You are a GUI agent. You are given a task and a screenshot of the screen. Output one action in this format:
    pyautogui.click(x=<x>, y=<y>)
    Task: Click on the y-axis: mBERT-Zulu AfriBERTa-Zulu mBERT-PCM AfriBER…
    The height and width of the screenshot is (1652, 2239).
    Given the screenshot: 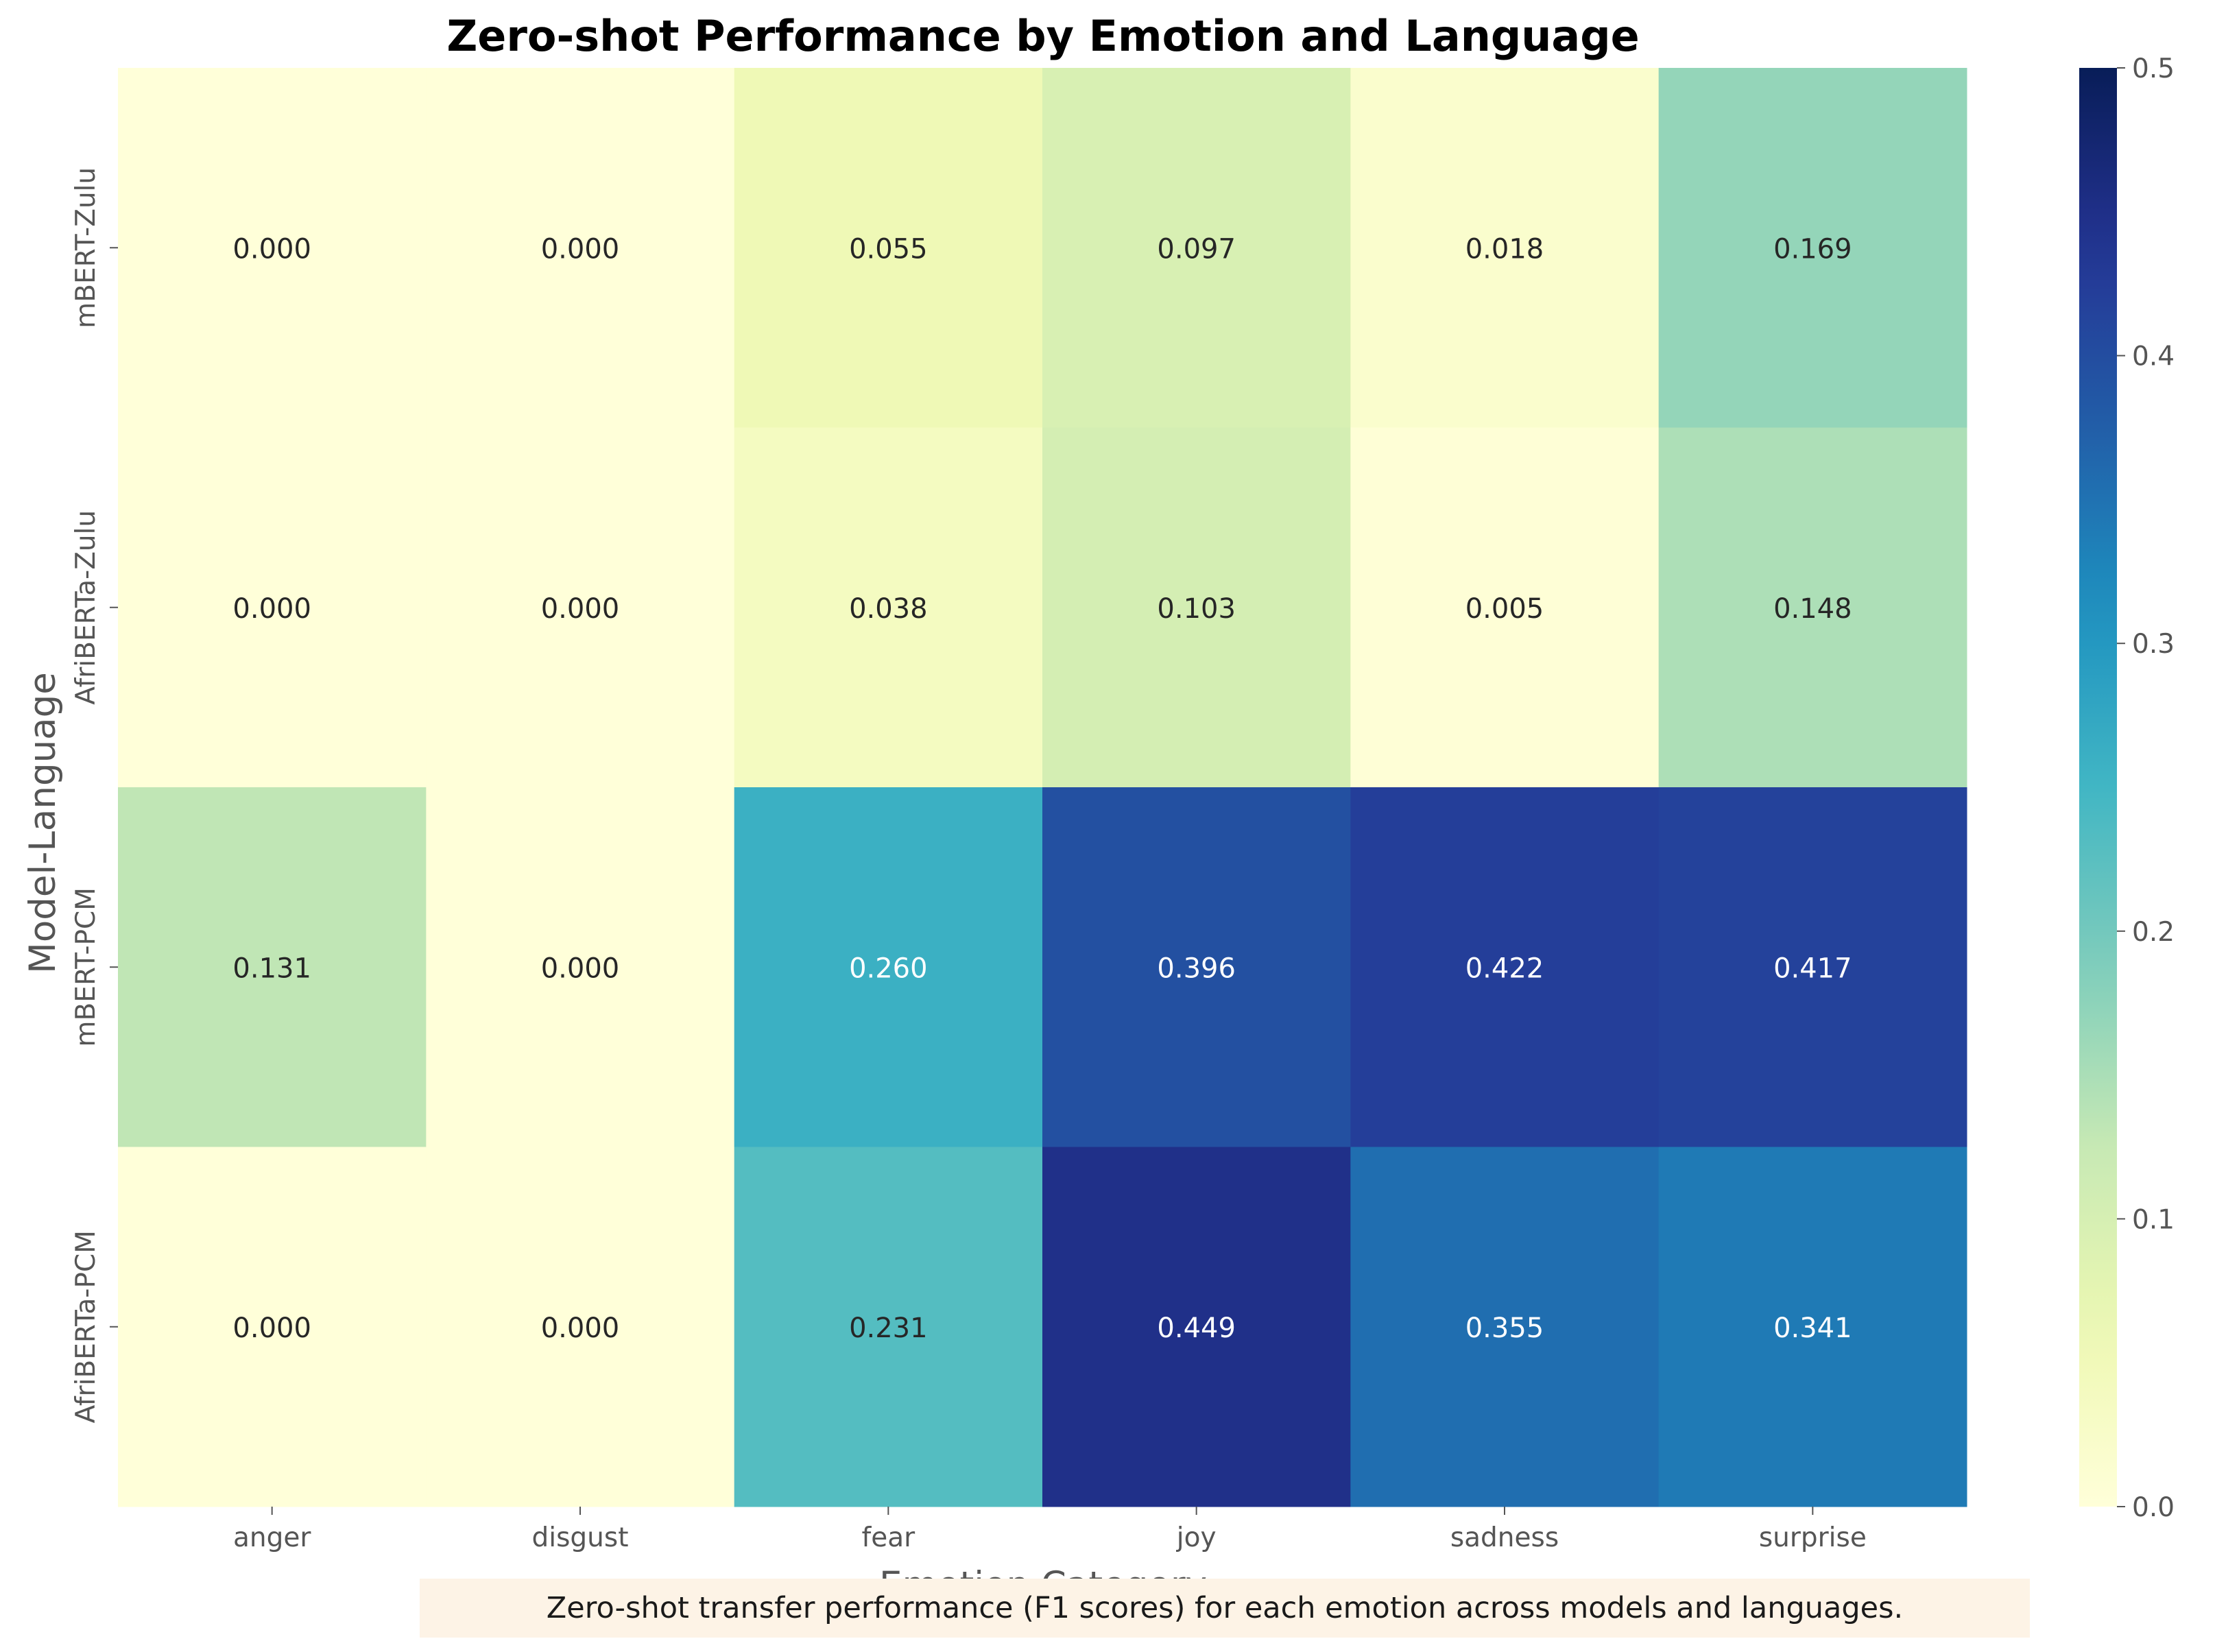 What is the action you would take?
    pyautogui.click(x=94, y=795)
    